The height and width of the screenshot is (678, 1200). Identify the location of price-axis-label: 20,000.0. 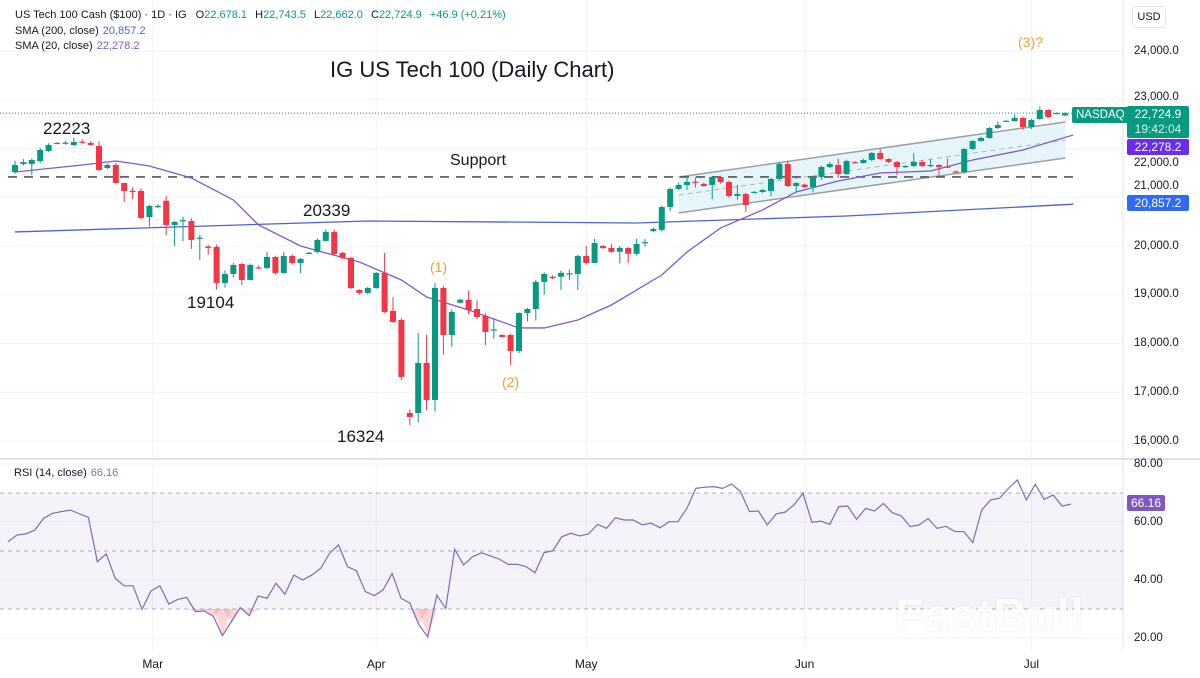
(1156, 245).